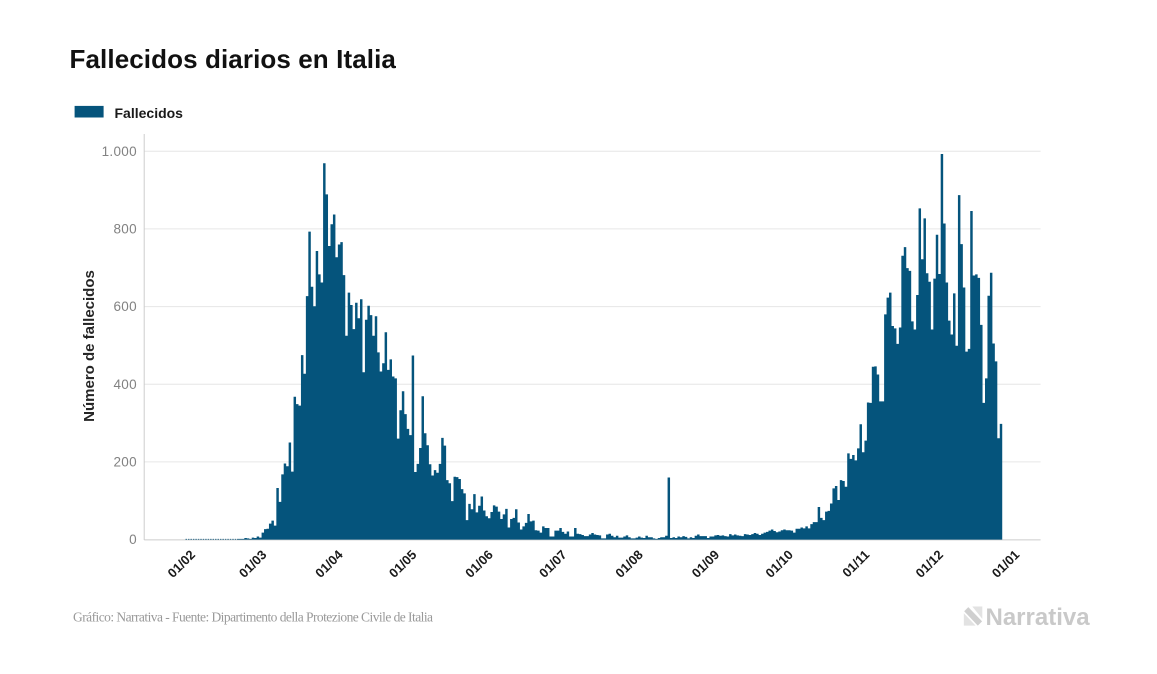 Image resolution: width=1157 pixels, height=674 pixels. I want to click on svg-text: 1.000, so click(119, 151).